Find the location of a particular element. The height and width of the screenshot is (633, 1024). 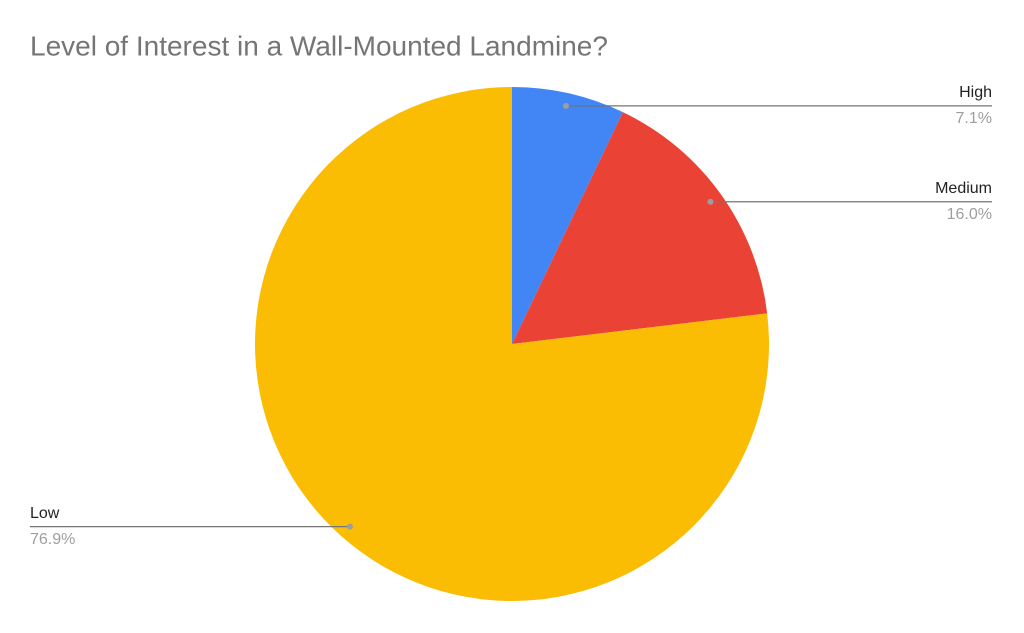

slice-value-label: 76.9% is located at coordinates (52, 539).